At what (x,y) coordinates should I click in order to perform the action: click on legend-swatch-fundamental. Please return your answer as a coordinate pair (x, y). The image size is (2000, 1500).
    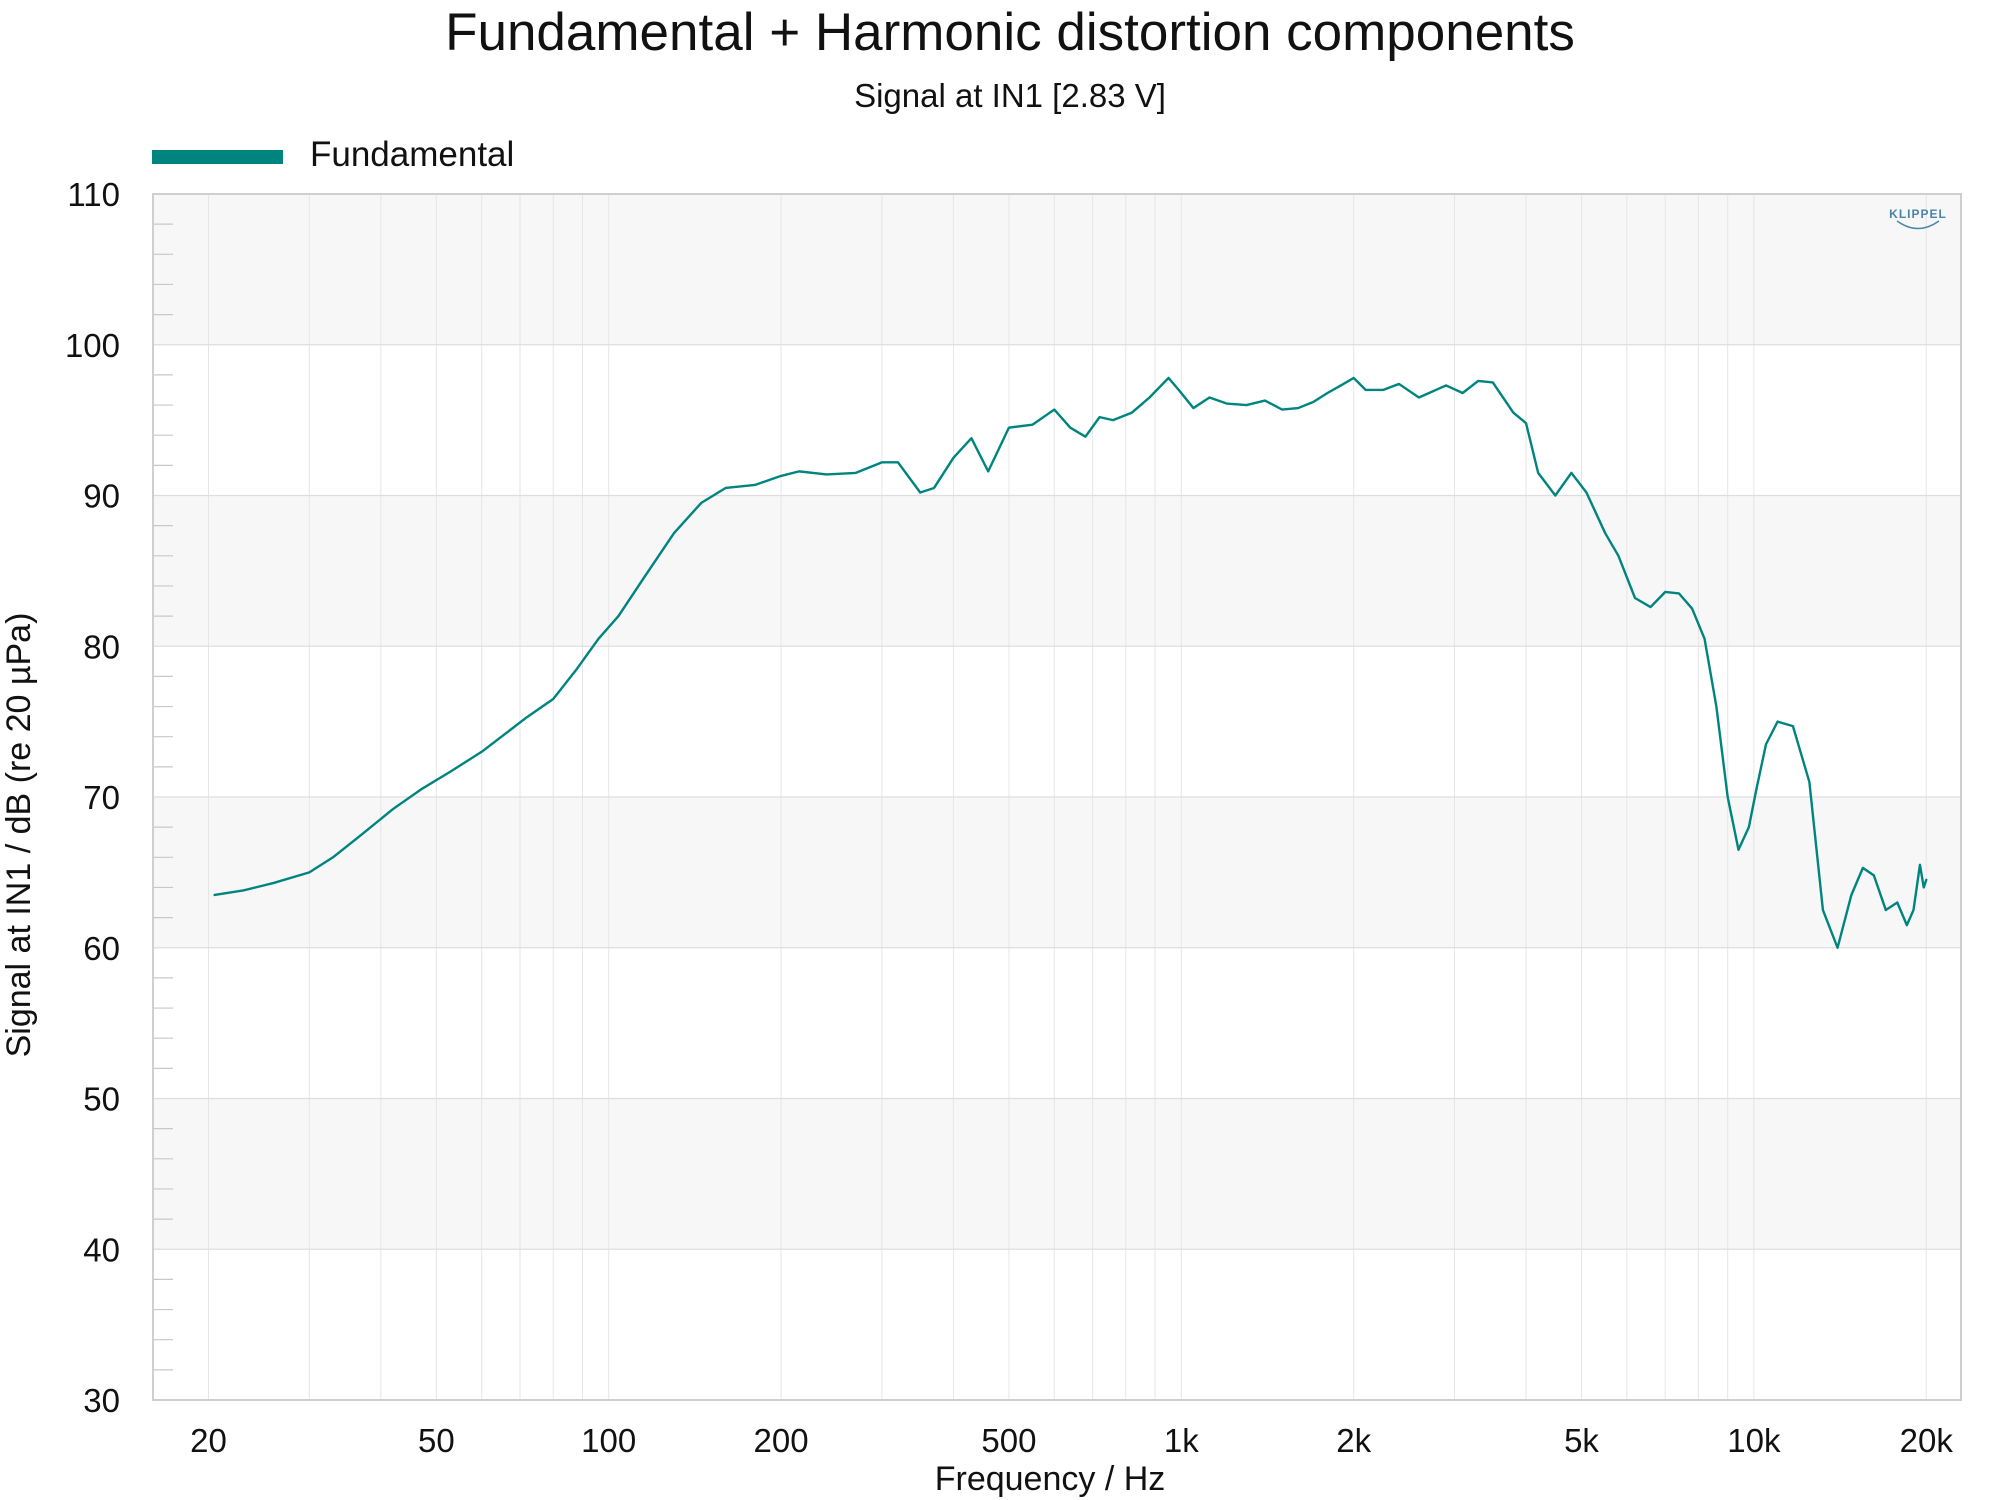
    Looking at the image, I should click on (217, 157).